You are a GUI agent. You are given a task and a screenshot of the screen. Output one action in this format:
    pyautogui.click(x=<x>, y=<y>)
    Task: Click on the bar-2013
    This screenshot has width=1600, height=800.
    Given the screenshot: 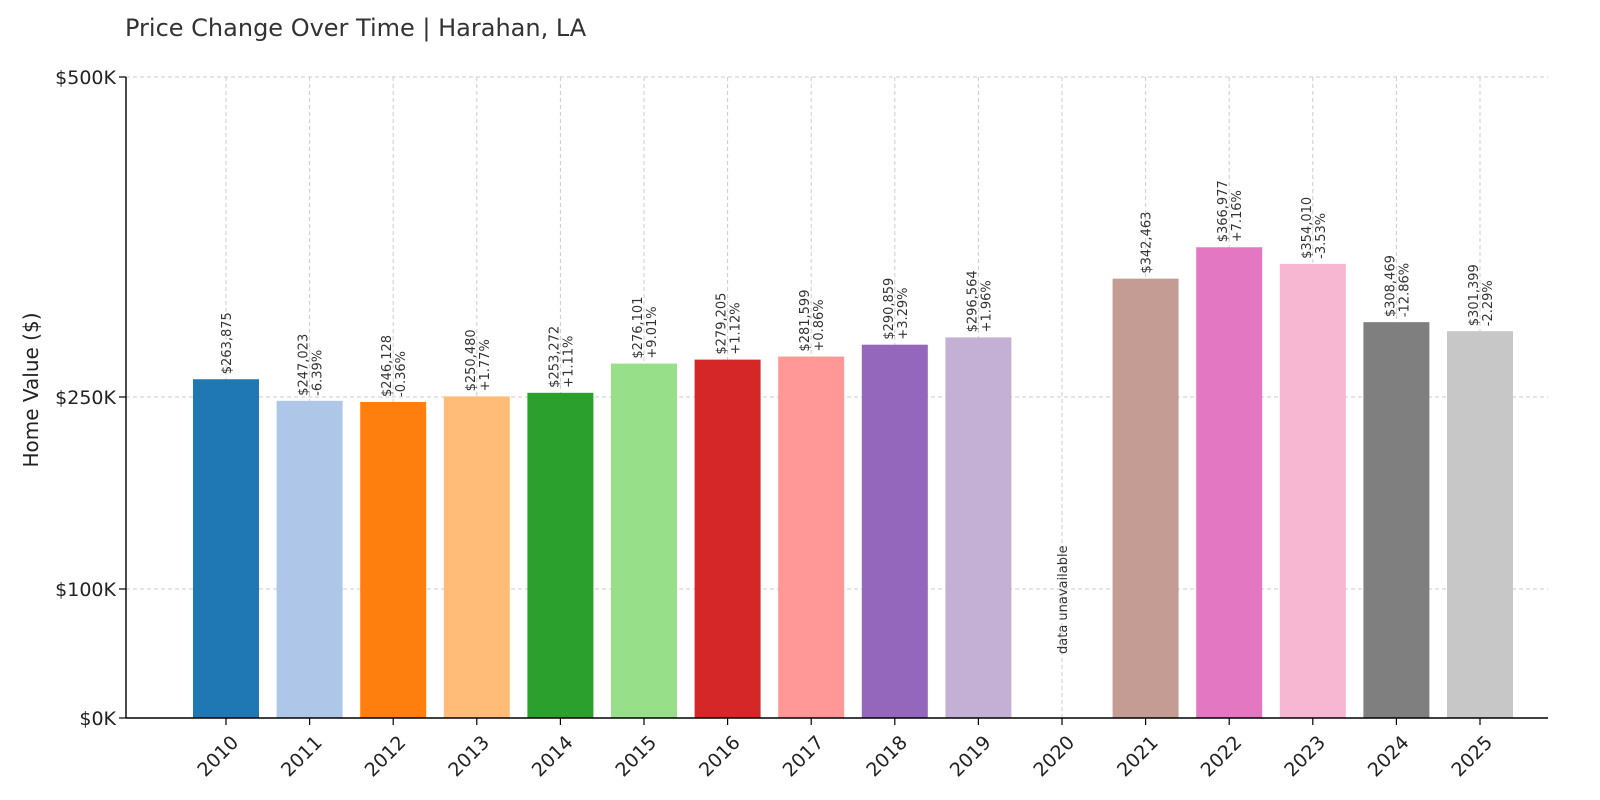 What is the action you would take?
    pyautogui.click(x=476, y=557)
    